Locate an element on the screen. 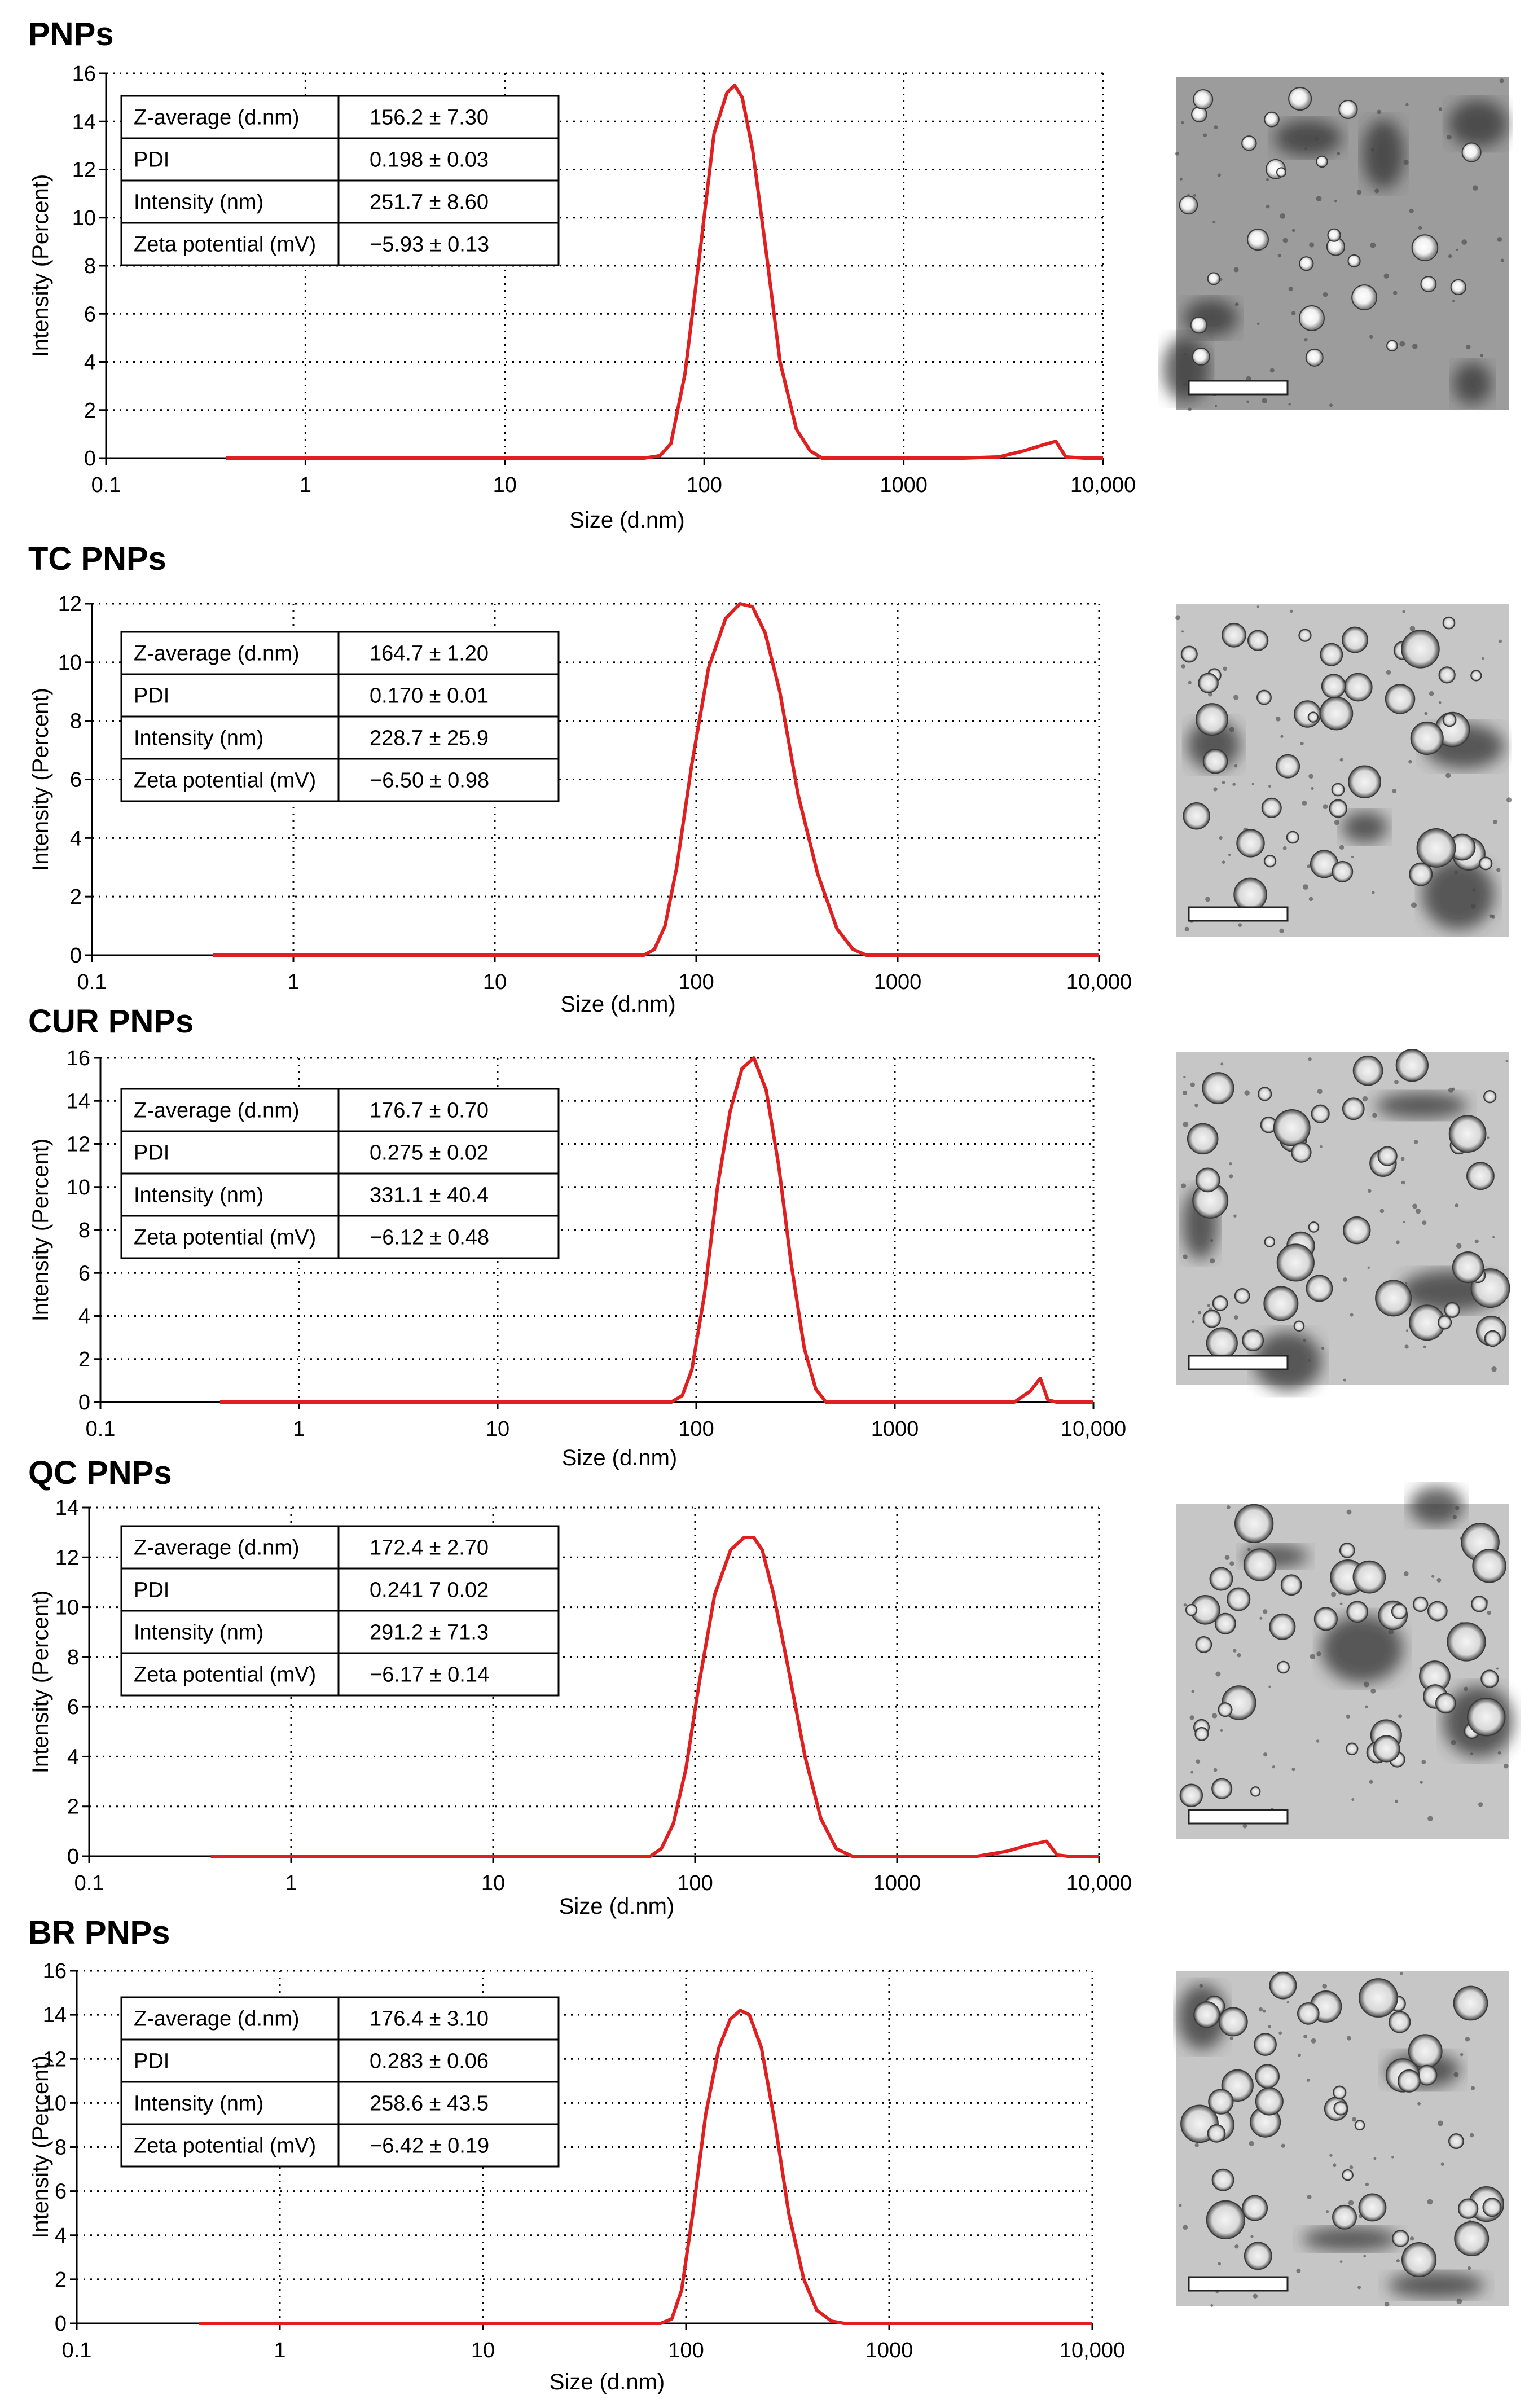 This screenshot has height=2408, width=1529. table-value: 164.7 ± 1.20 is located at coordinates (429, 654).